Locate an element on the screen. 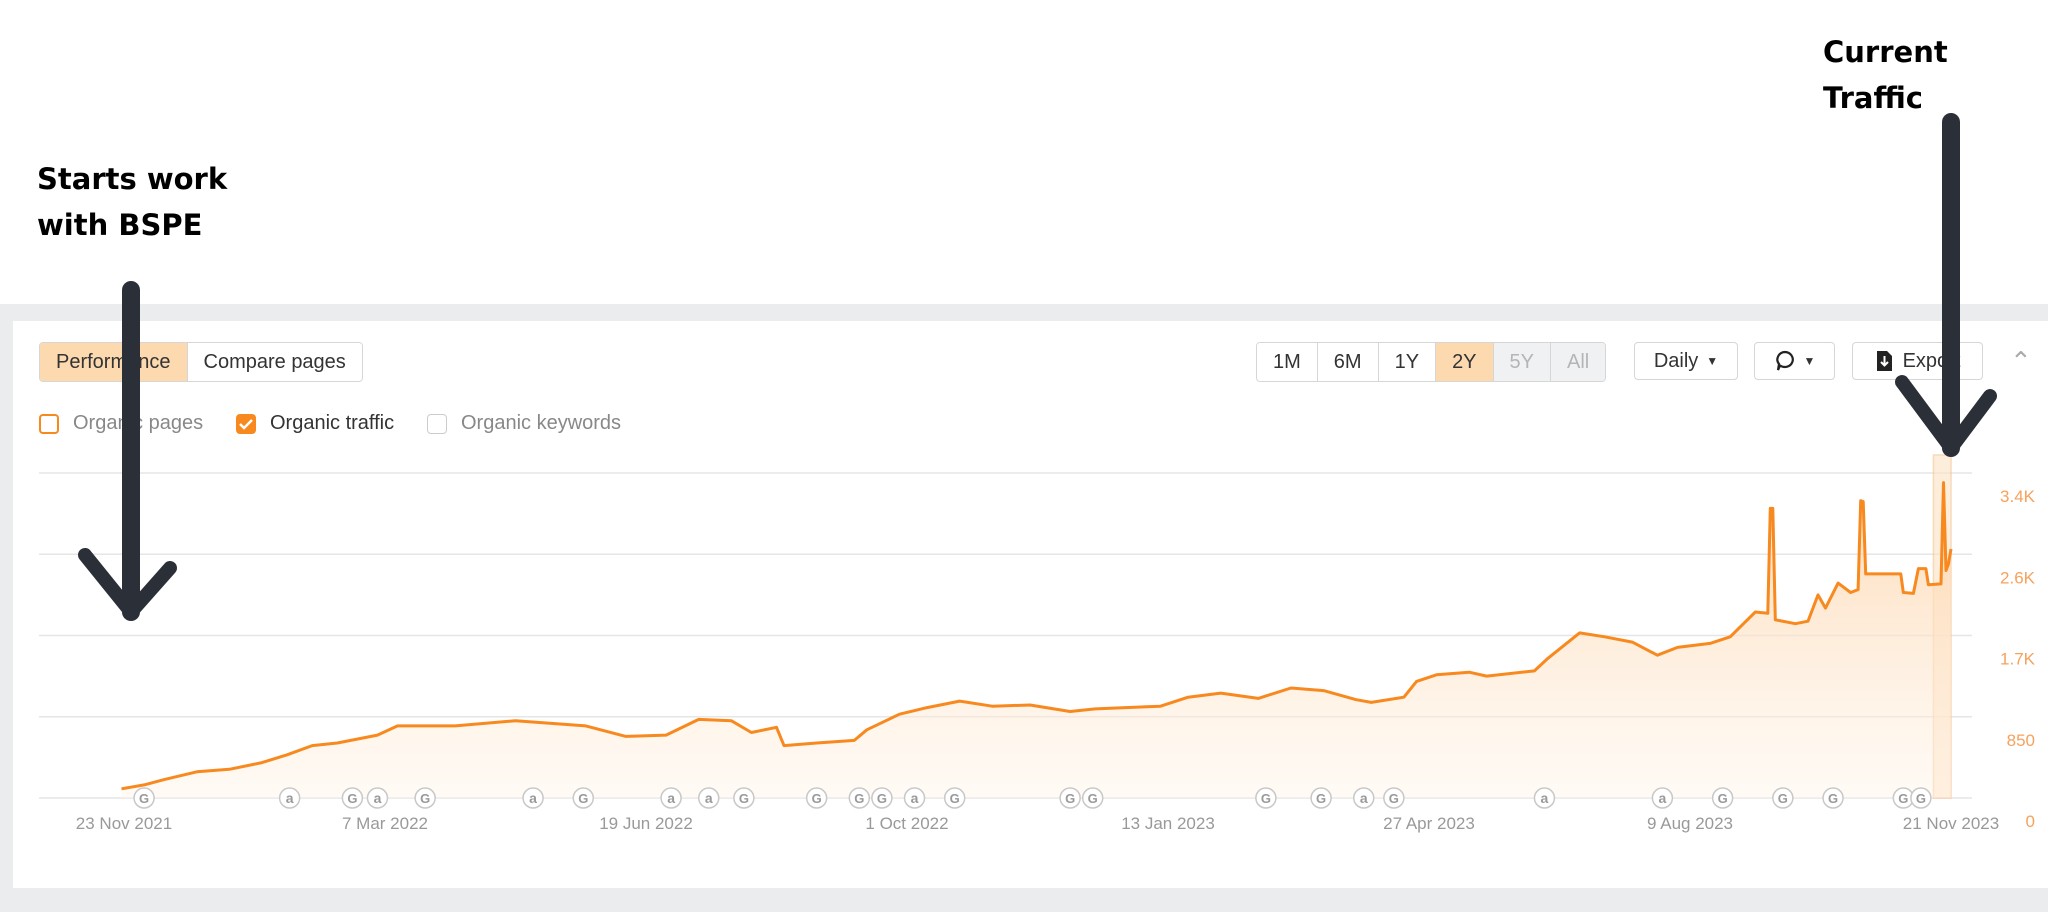 The image size is (2048, 912). period-6m: 6M is located at coordinates (1348, 362).